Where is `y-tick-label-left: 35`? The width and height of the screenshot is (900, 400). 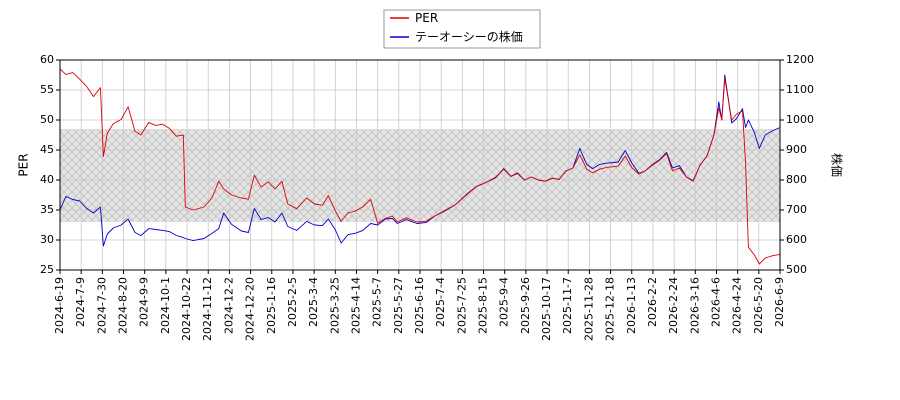
y-tick-label-left: 35 is located at coordinates (47, 209).